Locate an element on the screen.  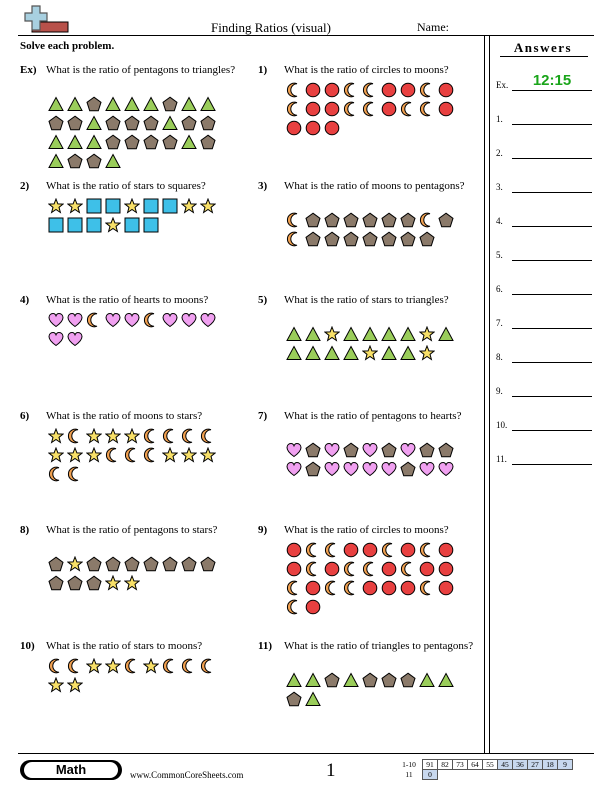
score-row-label: 1-10 is located at coordinates (409, 764).